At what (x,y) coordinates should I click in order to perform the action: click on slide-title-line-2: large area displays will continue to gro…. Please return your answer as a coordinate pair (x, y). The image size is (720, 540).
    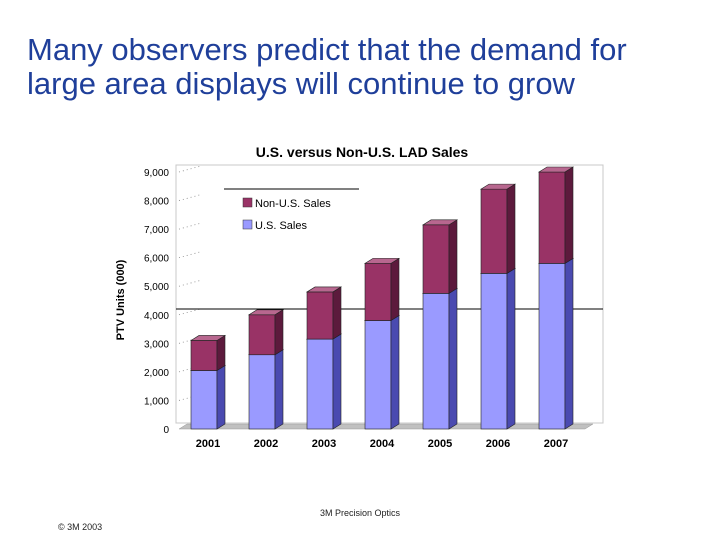
    Looking at the image, I should click on (301, 83).